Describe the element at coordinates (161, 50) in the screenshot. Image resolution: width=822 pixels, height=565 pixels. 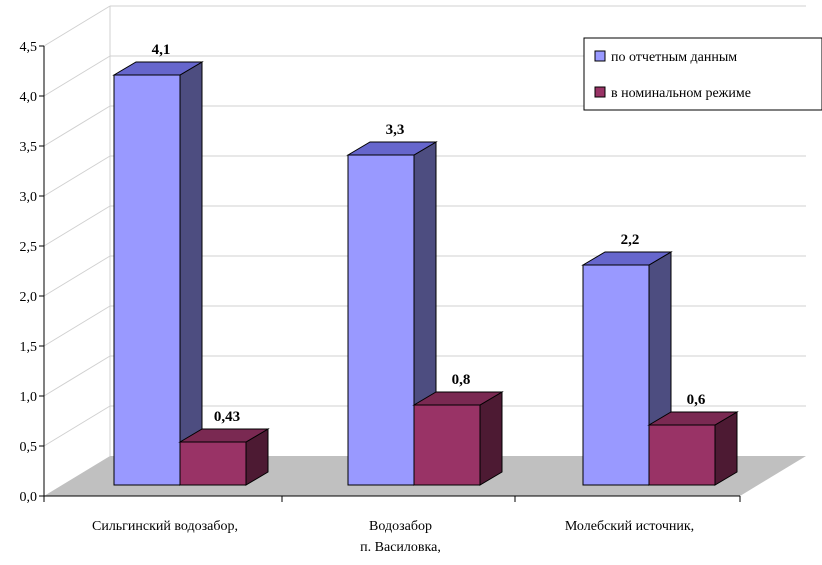
I see `data-label: 4,1` at that location.